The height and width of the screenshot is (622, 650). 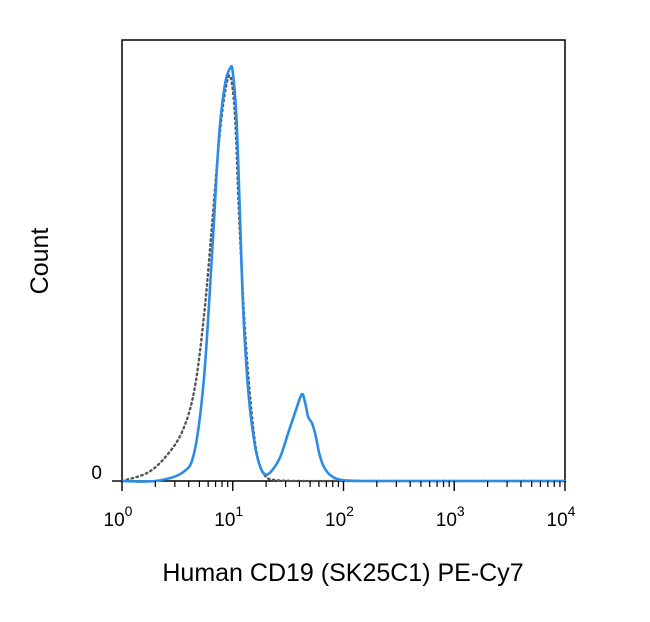 I want to click on x-tick-label: 10⁰, so click(x=118, y=517).